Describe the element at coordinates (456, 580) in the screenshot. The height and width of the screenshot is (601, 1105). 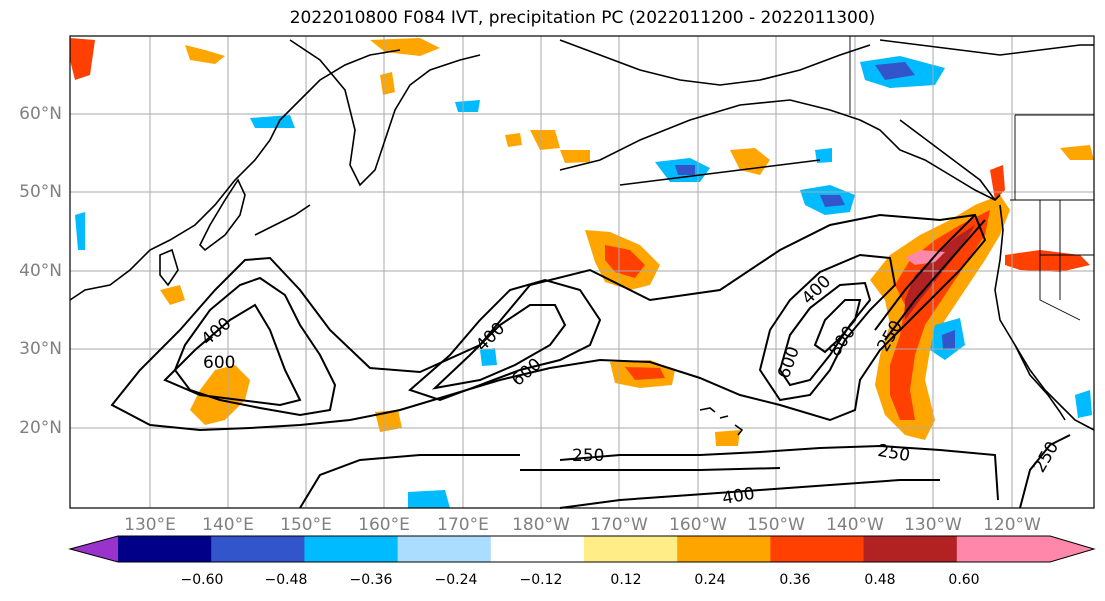
I see `colorbar-tick-label: −0.24` at that location.